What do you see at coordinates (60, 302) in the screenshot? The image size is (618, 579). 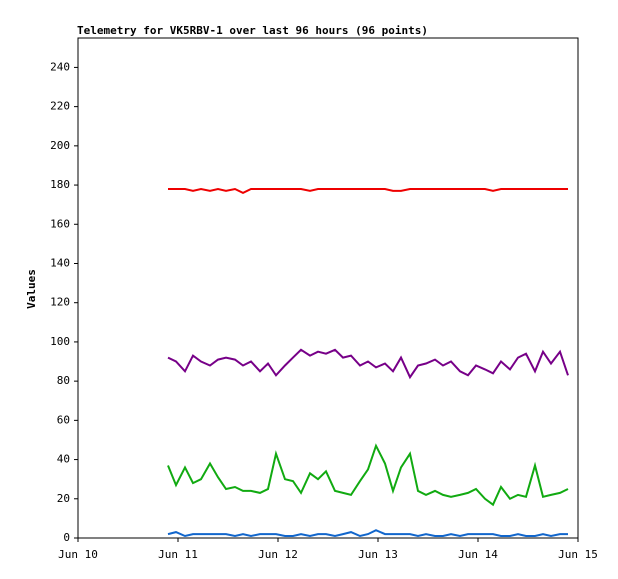 I see `y-tick-label: 120` at bounding box center [60, 302].